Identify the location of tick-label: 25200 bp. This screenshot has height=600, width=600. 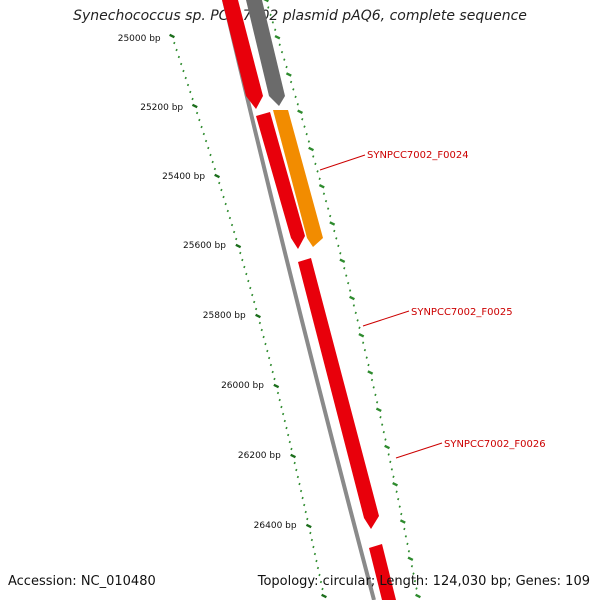
(161, 108).